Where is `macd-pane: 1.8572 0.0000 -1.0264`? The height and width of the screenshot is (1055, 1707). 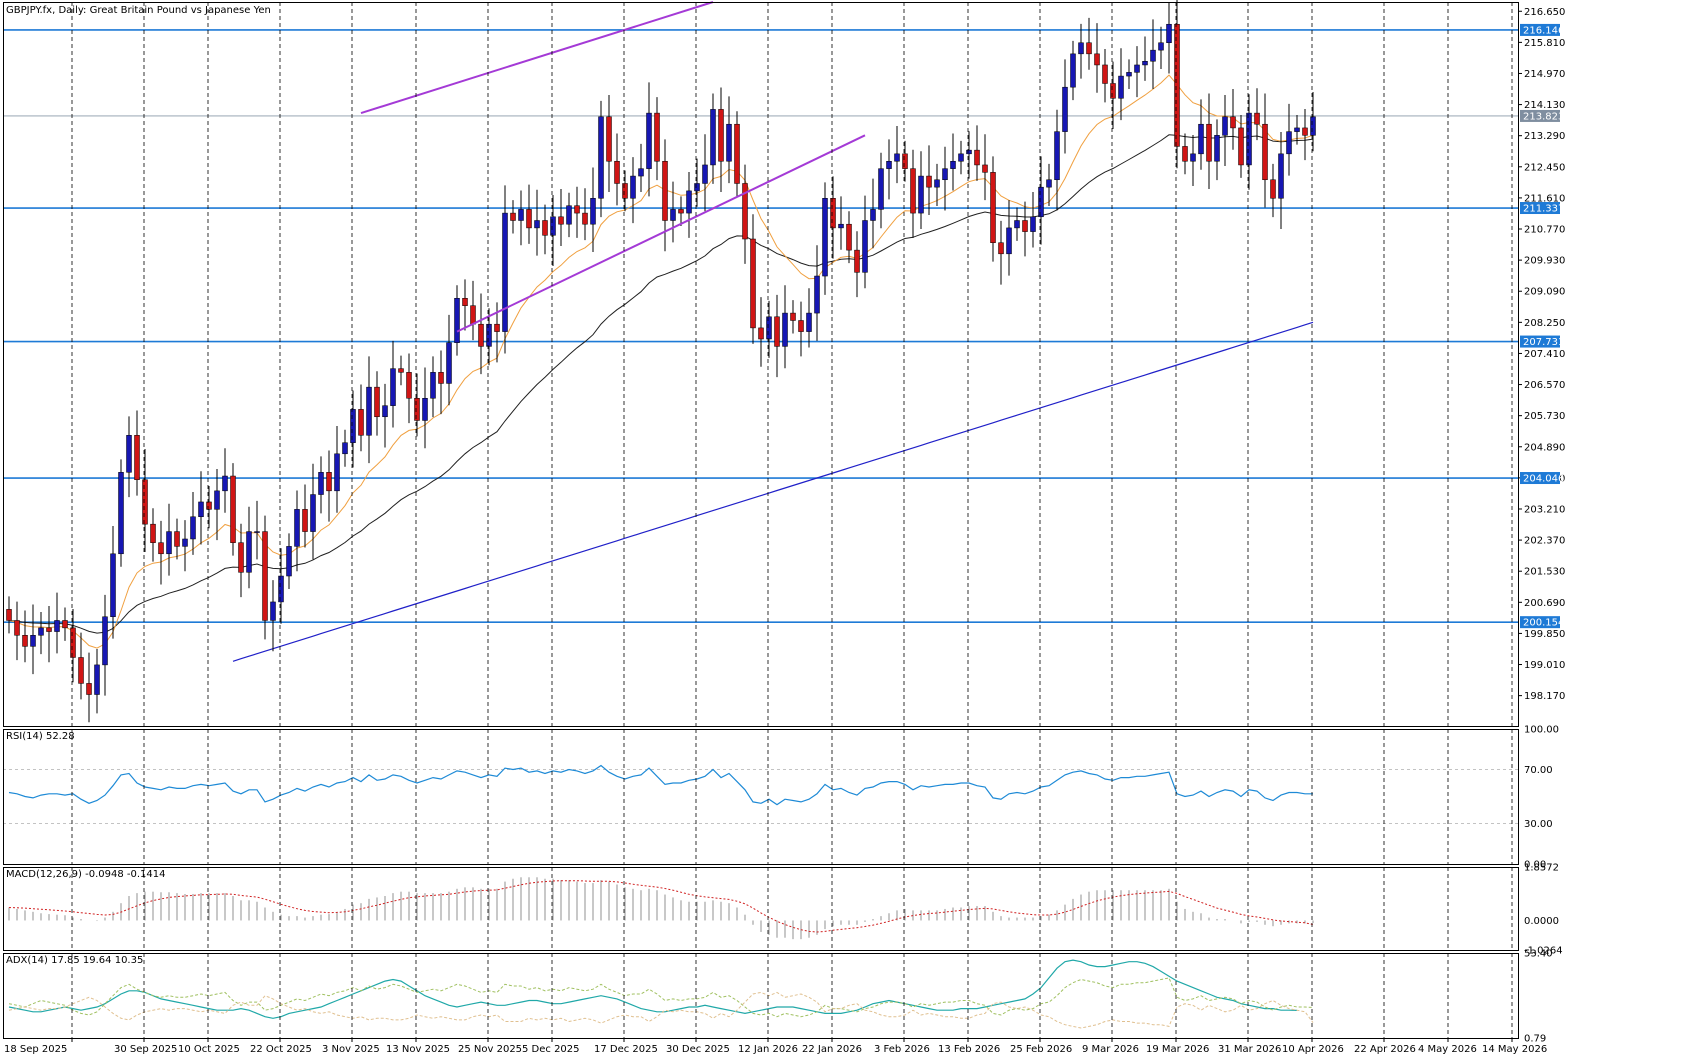
macd-pane: 1.8572 0.0000 -1.0264 is located at coordinates (785, 910).